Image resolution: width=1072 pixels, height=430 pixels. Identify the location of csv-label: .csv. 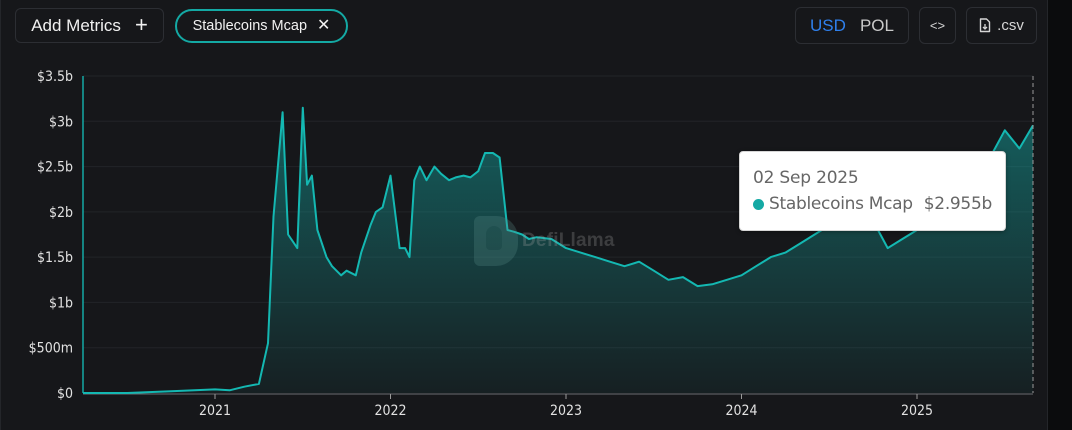
(1010, 25).